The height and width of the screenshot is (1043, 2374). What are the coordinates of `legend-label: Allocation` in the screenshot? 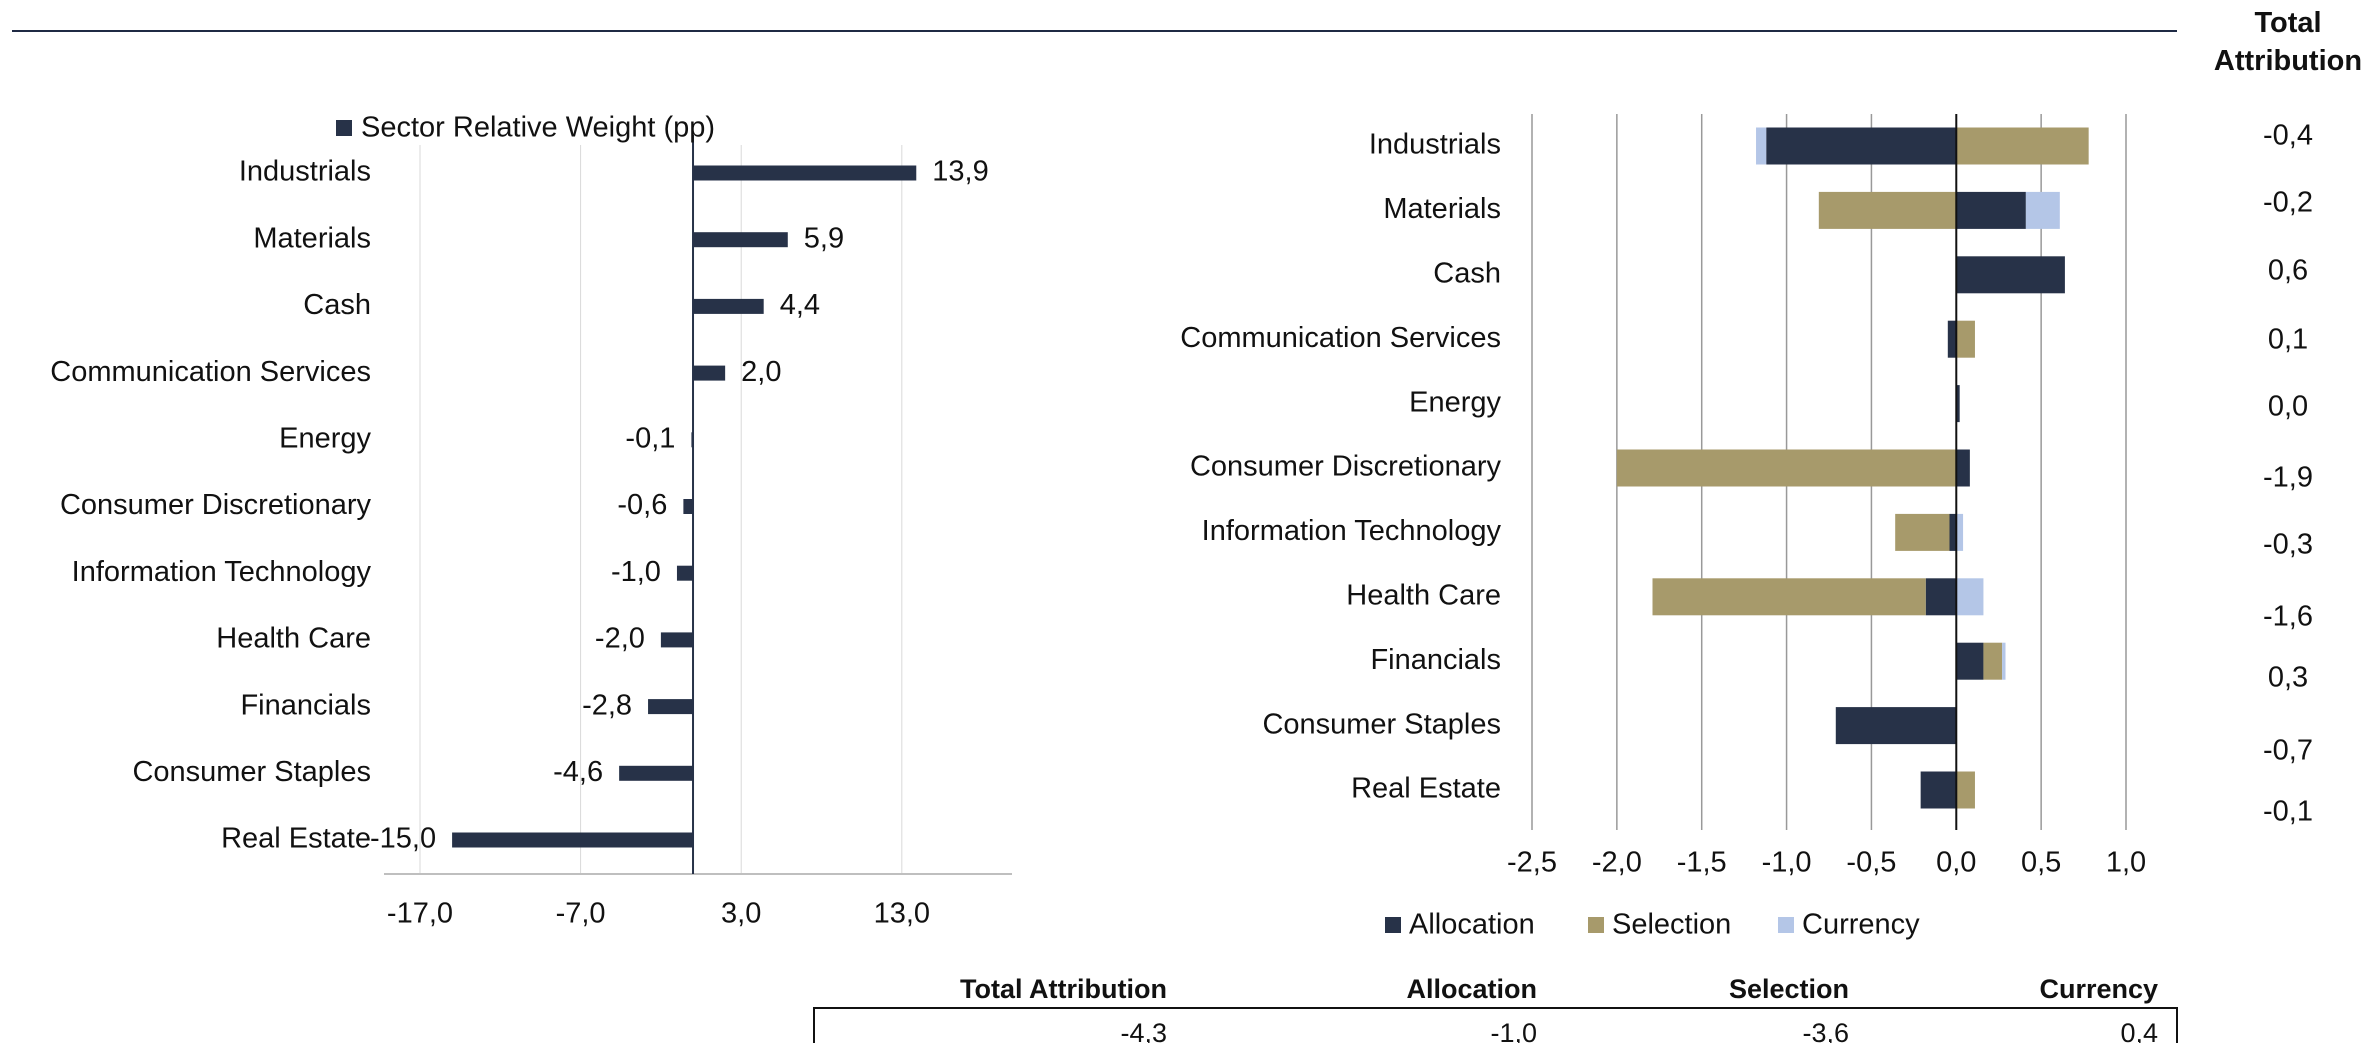 It's located at (1472, 925).